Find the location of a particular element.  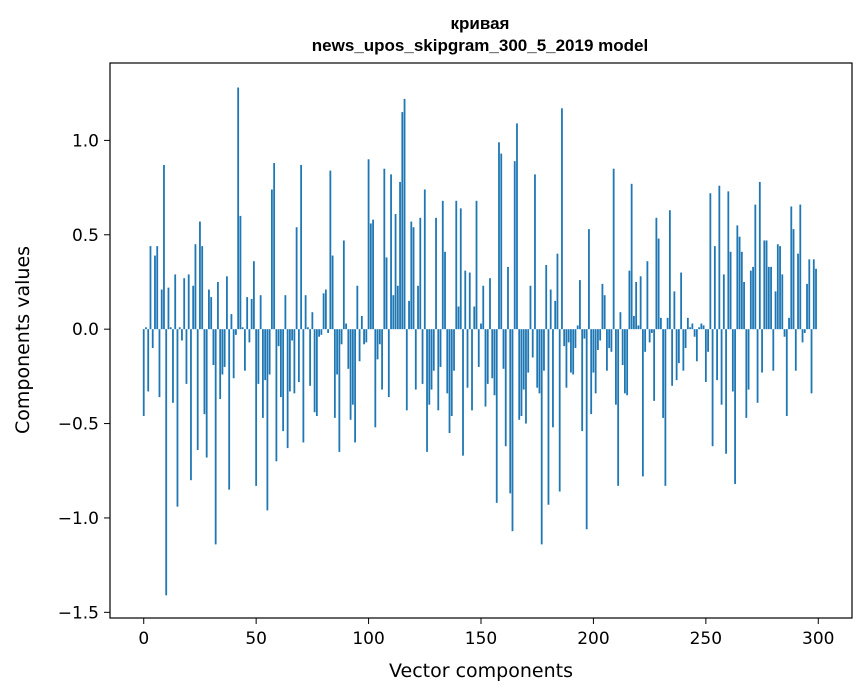

x-axis-label: Vector components is located at coordinates (481, 671).